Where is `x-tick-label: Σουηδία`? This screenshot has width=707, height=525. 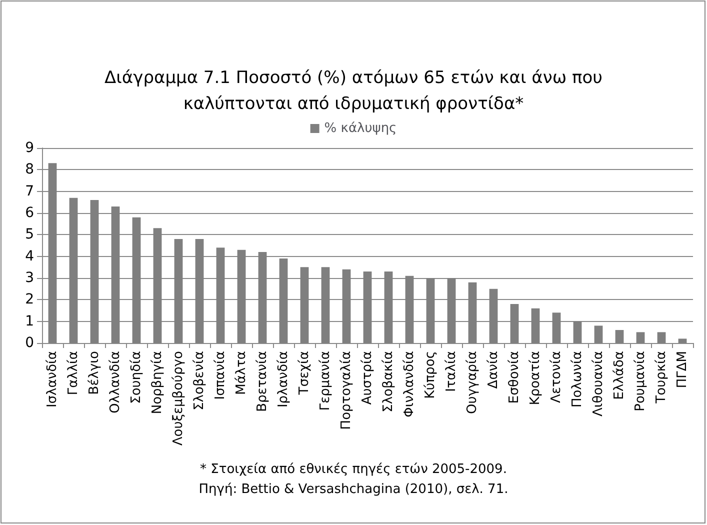
x-tick-label: Σουηδία is located at coordinates (136, 377).